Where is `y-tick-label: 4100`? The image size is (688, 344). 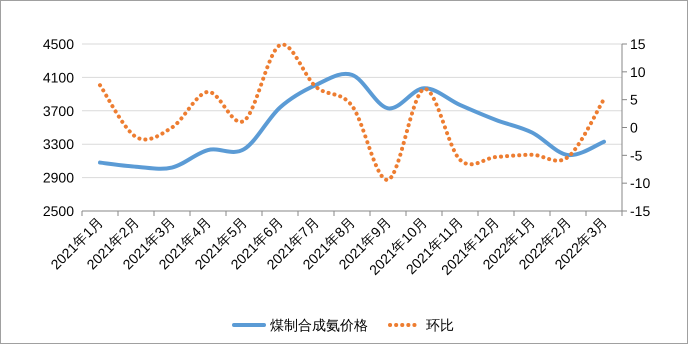
y-tick-label: 4100 is located at coordinates (58, 77).